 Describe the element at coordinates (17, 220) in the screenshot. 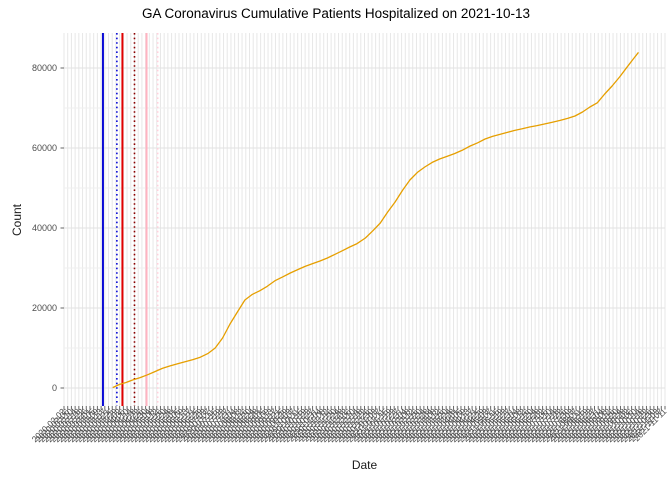

I see `y-axis-title: Count` at that location.